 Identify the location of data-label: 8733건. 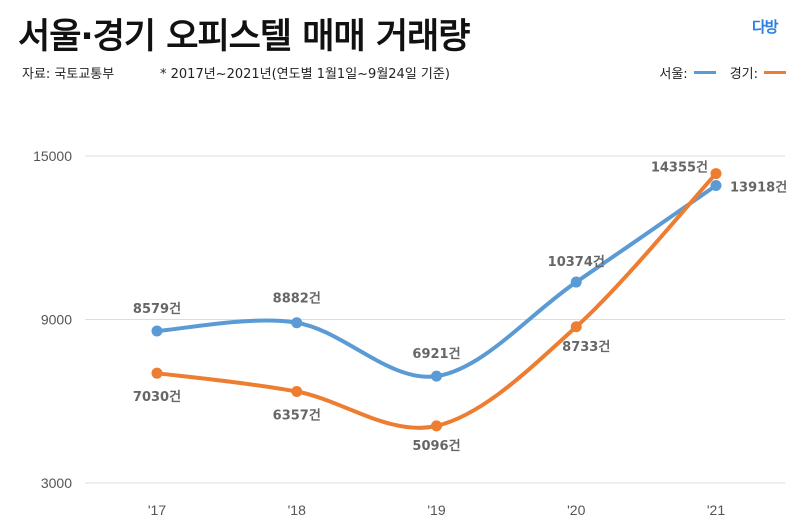
(586, 347).